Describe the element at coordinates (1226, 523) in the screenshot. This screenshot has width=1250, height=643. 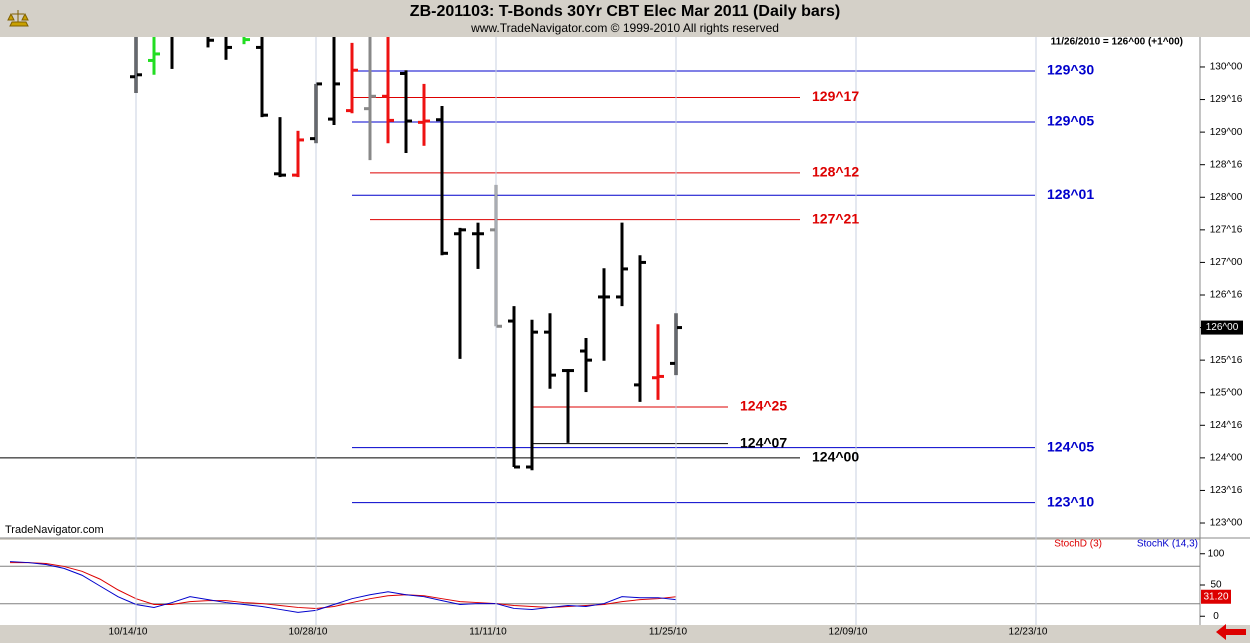
I see `y-tick-label: 123^00` at that location.